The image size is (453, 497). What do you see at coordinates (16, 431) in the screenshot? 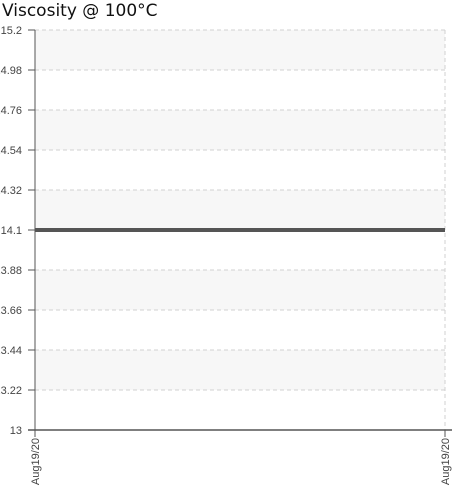
I see `y-tick-label: 13` at bounding box center [16, 431].